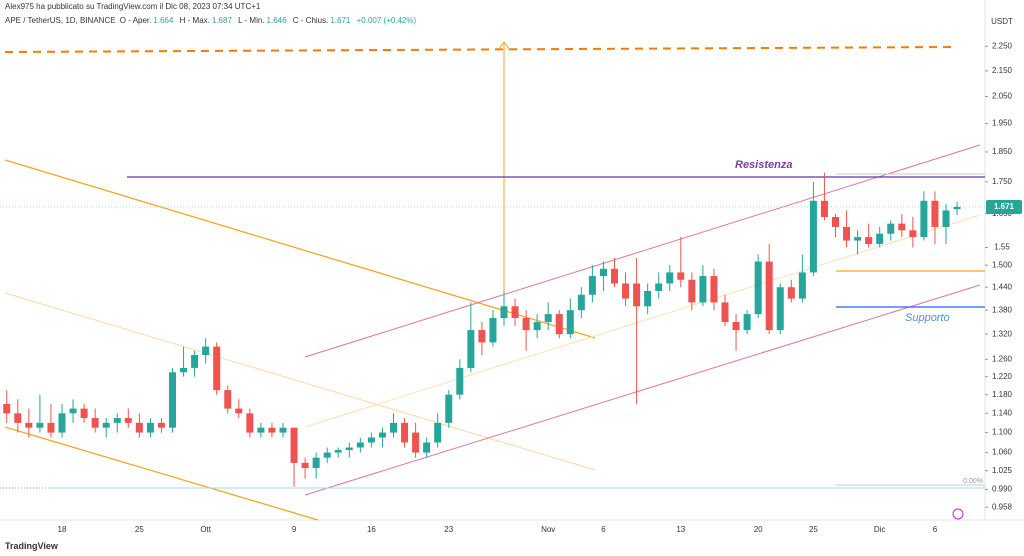 This screenshot has height=556, width=1024. What do you see at coordinates (1002, 452) in the screenshot?
I see `y-tick-label: 1.060` at bounding box center [1002, 452].